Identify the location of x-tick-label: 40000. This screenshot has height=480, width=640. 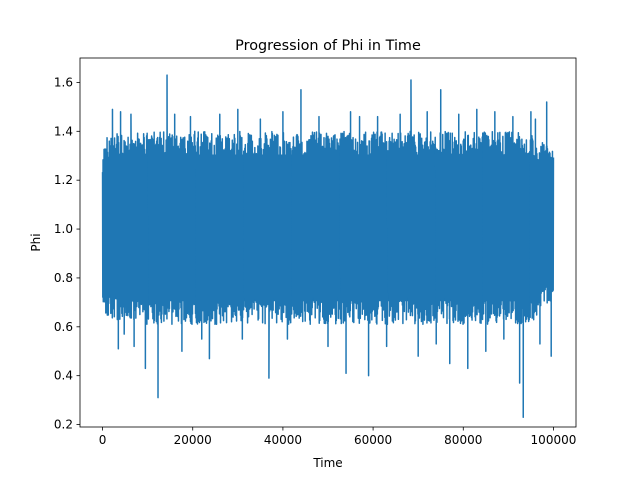
(283, 440).